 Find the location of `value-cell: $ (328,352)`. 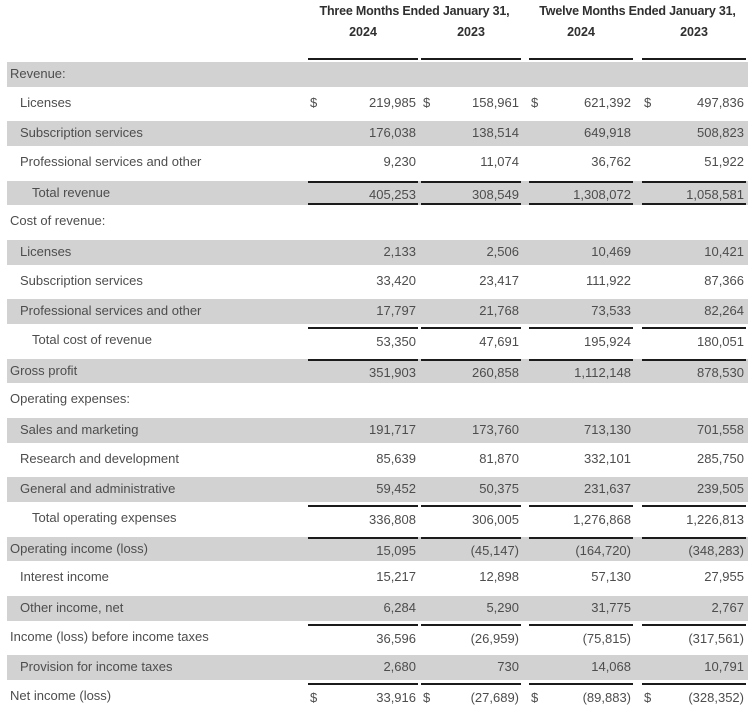

value-cell: $ (328,352) is located at coordinates (694, 698).